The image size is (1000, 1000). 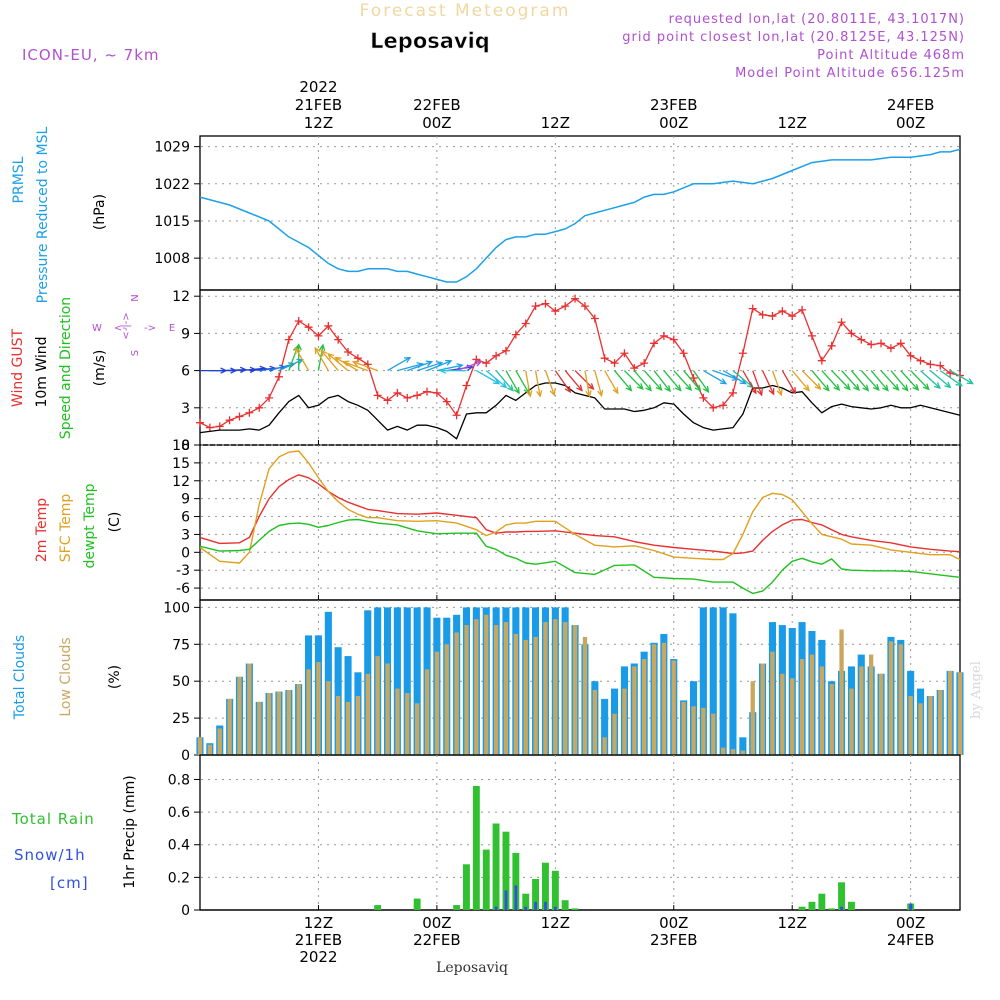 I want to click on location-title: Leposaviq, so click(x=430, y=41).